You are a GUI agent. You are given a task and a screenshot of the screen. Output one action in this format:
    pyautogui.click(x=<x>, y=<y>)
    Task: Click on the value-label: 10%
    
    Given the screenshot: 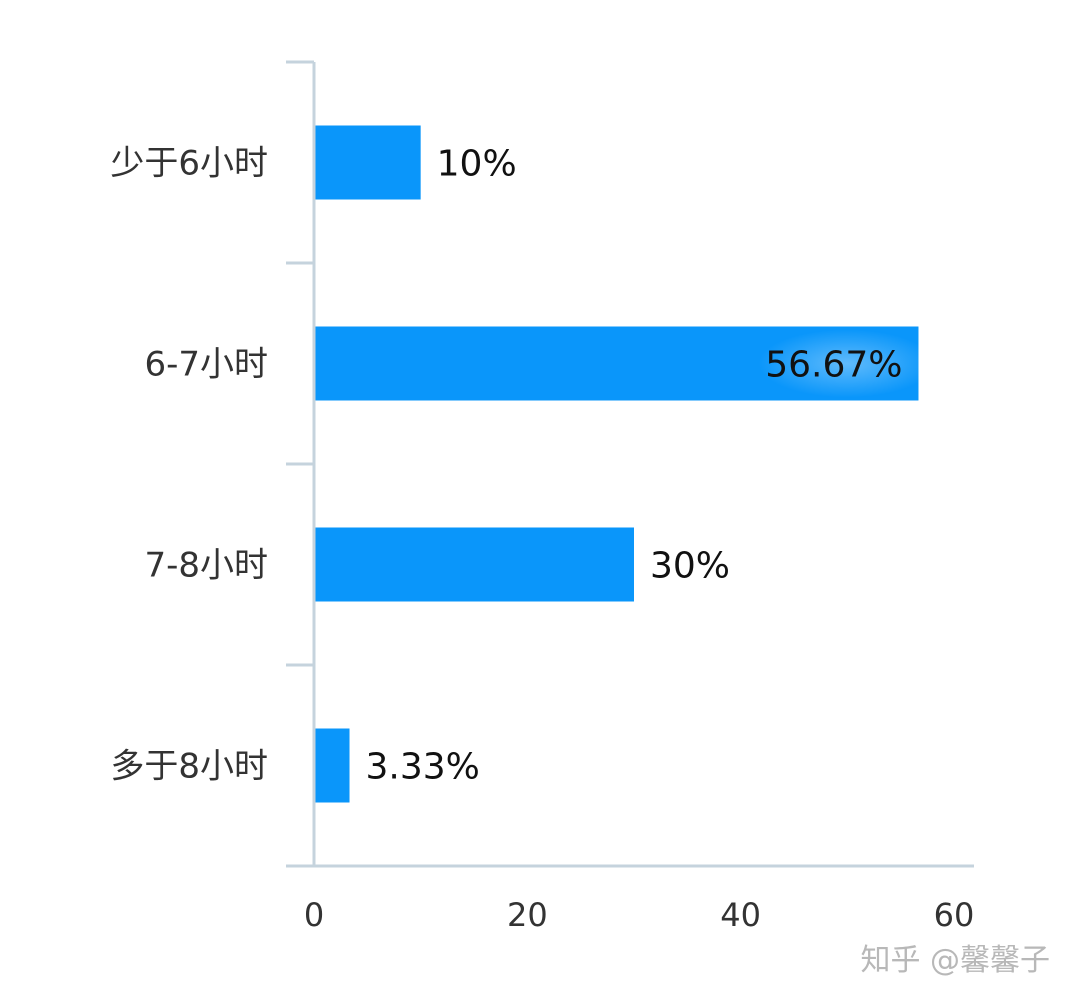 What is the action you would take?
    pyautogui.click(x=477, y=164)
    